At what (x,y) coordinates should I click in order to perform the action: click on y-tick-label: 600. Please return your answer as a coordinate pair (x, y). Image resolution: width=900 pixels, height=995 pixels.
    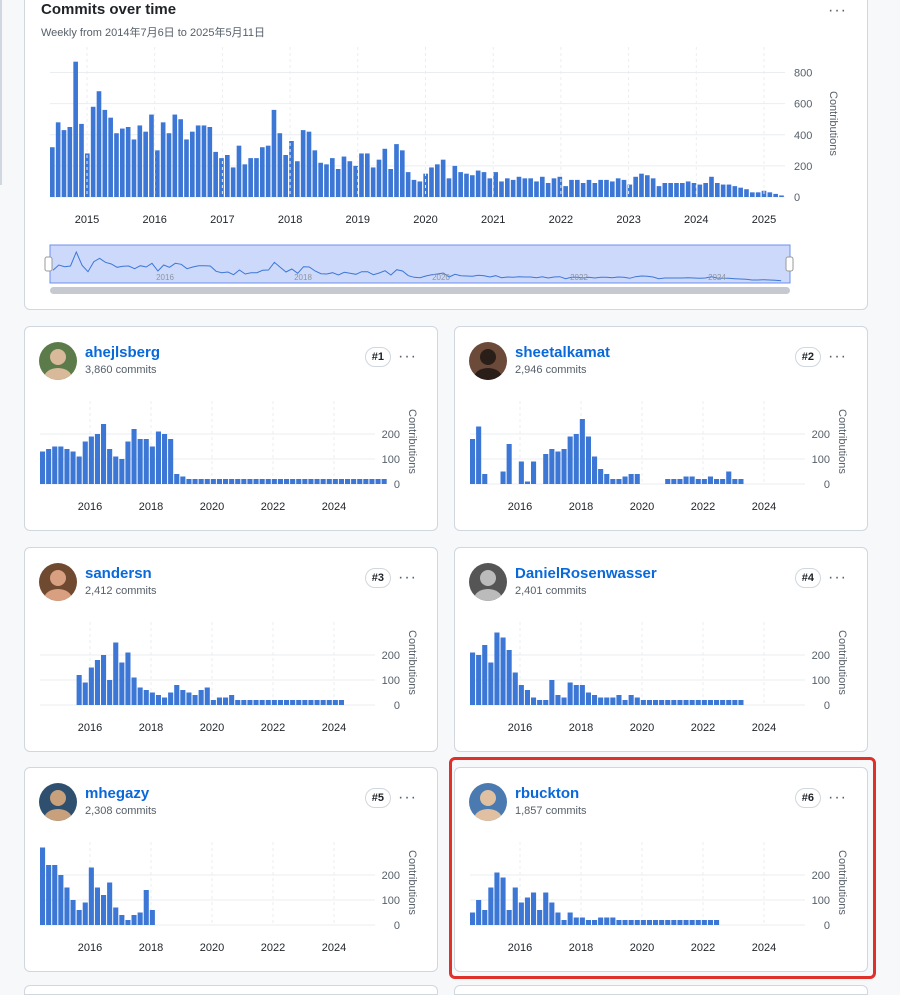
    Looking at the image, I should click on (803, 105).